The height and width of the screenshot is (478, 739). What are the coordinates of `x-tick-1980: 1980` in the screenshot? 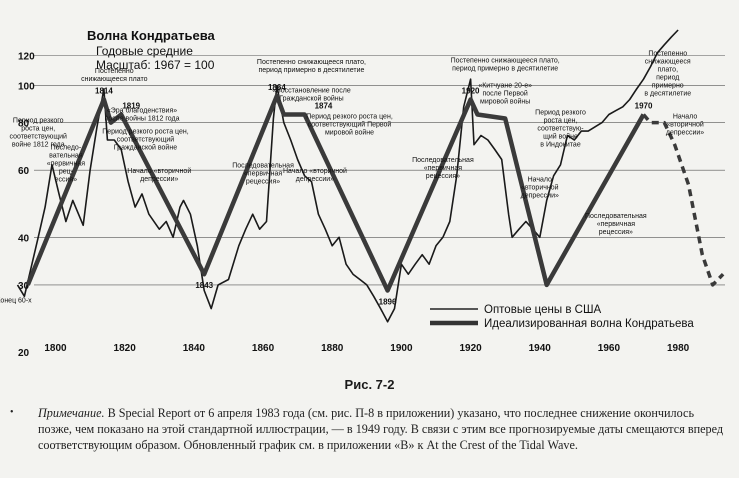 It's located at (678, 348).